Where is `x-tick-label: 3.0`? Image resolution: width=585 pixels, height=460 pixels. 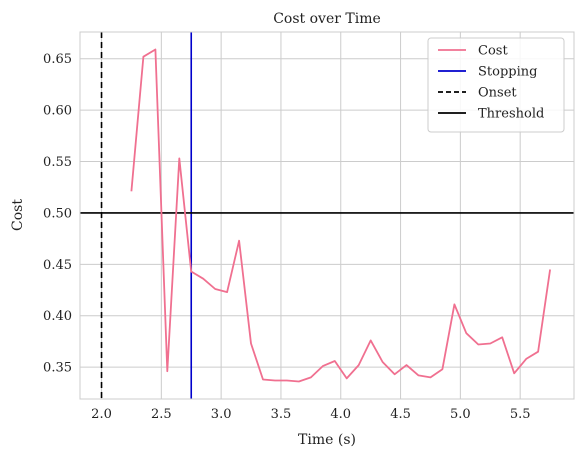 x-tick-label: 3.0 is located at coordinates (221, 414).